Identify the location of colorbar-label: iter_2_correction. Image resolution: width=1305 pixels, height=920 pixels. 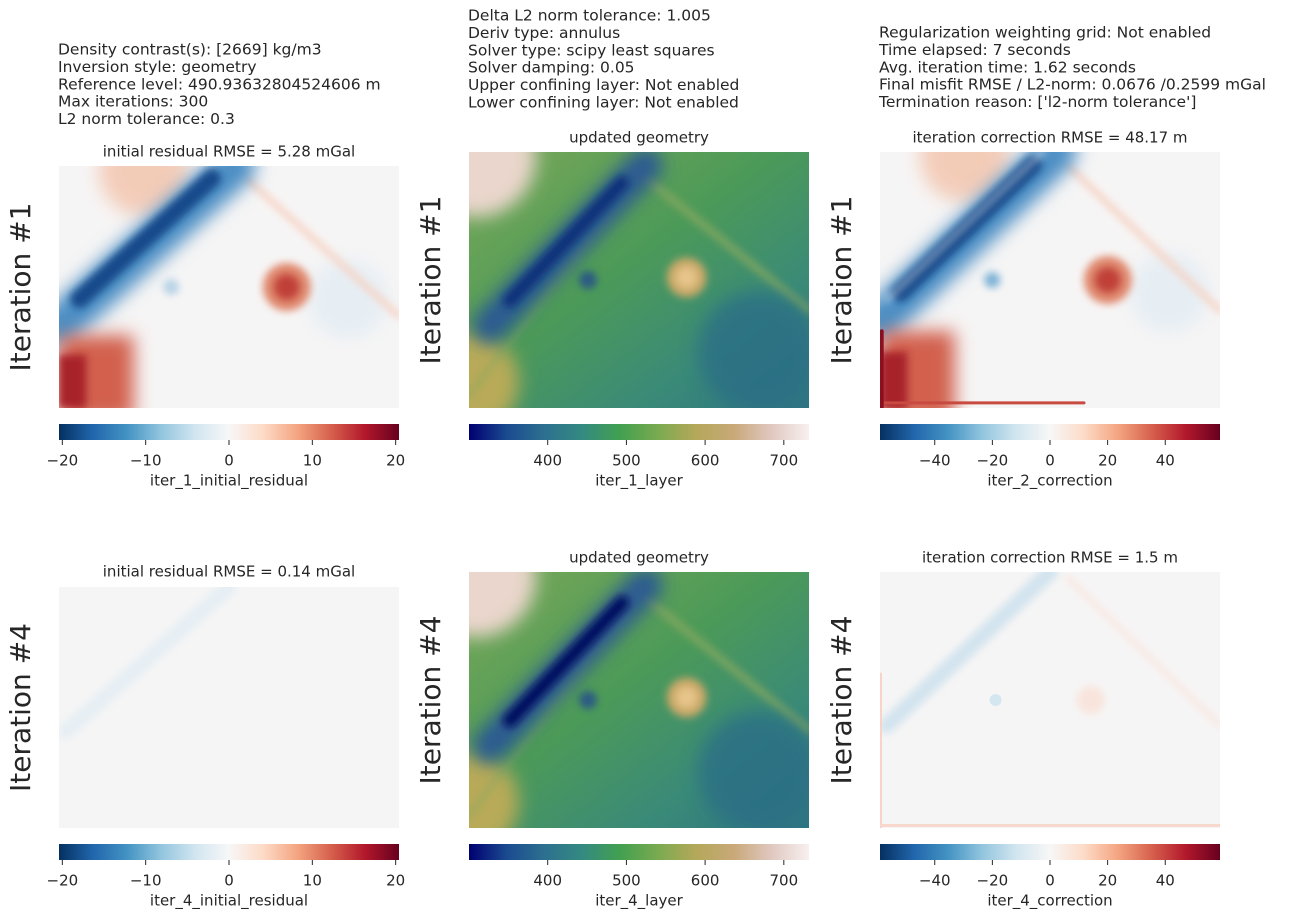
(1049, 481).